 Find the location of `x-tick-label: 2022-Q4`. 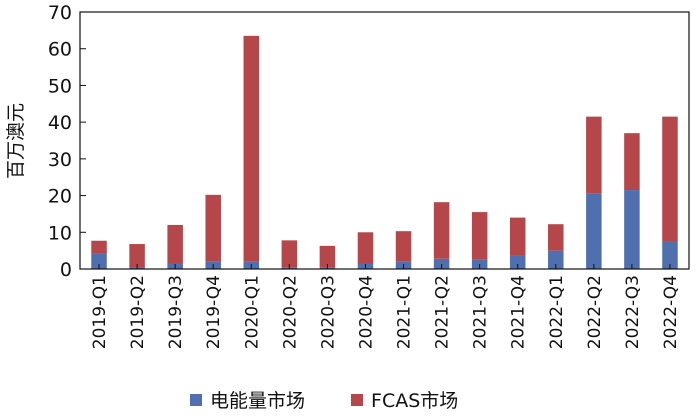

x-tick-label: 2022-Q4 is located at coordinates (671, 312).